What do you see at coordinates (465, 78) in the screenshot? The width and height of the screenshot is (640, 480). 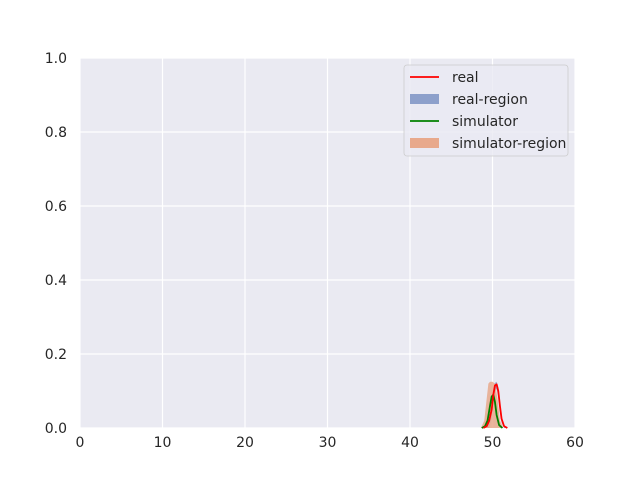 I see `legend-label: real` at bounding box center [465, 78].